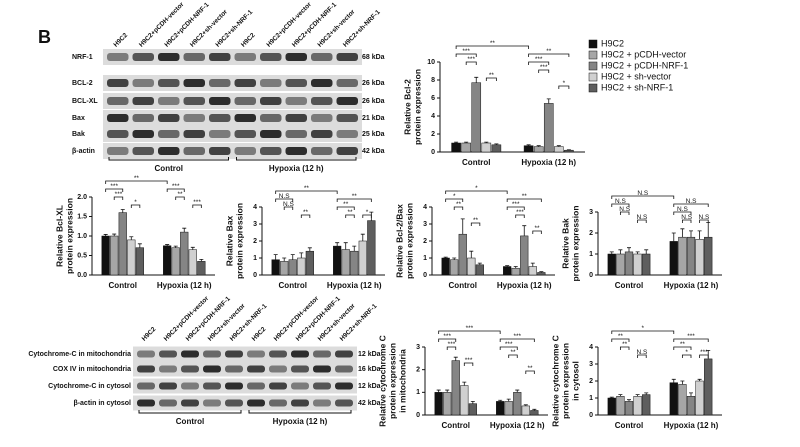  What do you see at coordinates (300, 421) in the screenshot?
I see `group-label: Hypoxia (12 h)` at bounding box center [300, 421].